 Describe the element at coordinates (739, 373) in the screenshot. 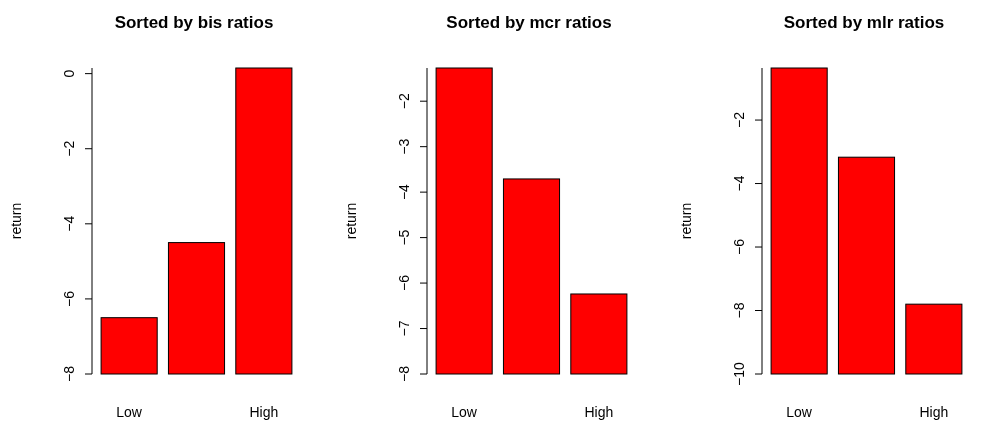

I see `y-tick-label: −10` at that location.